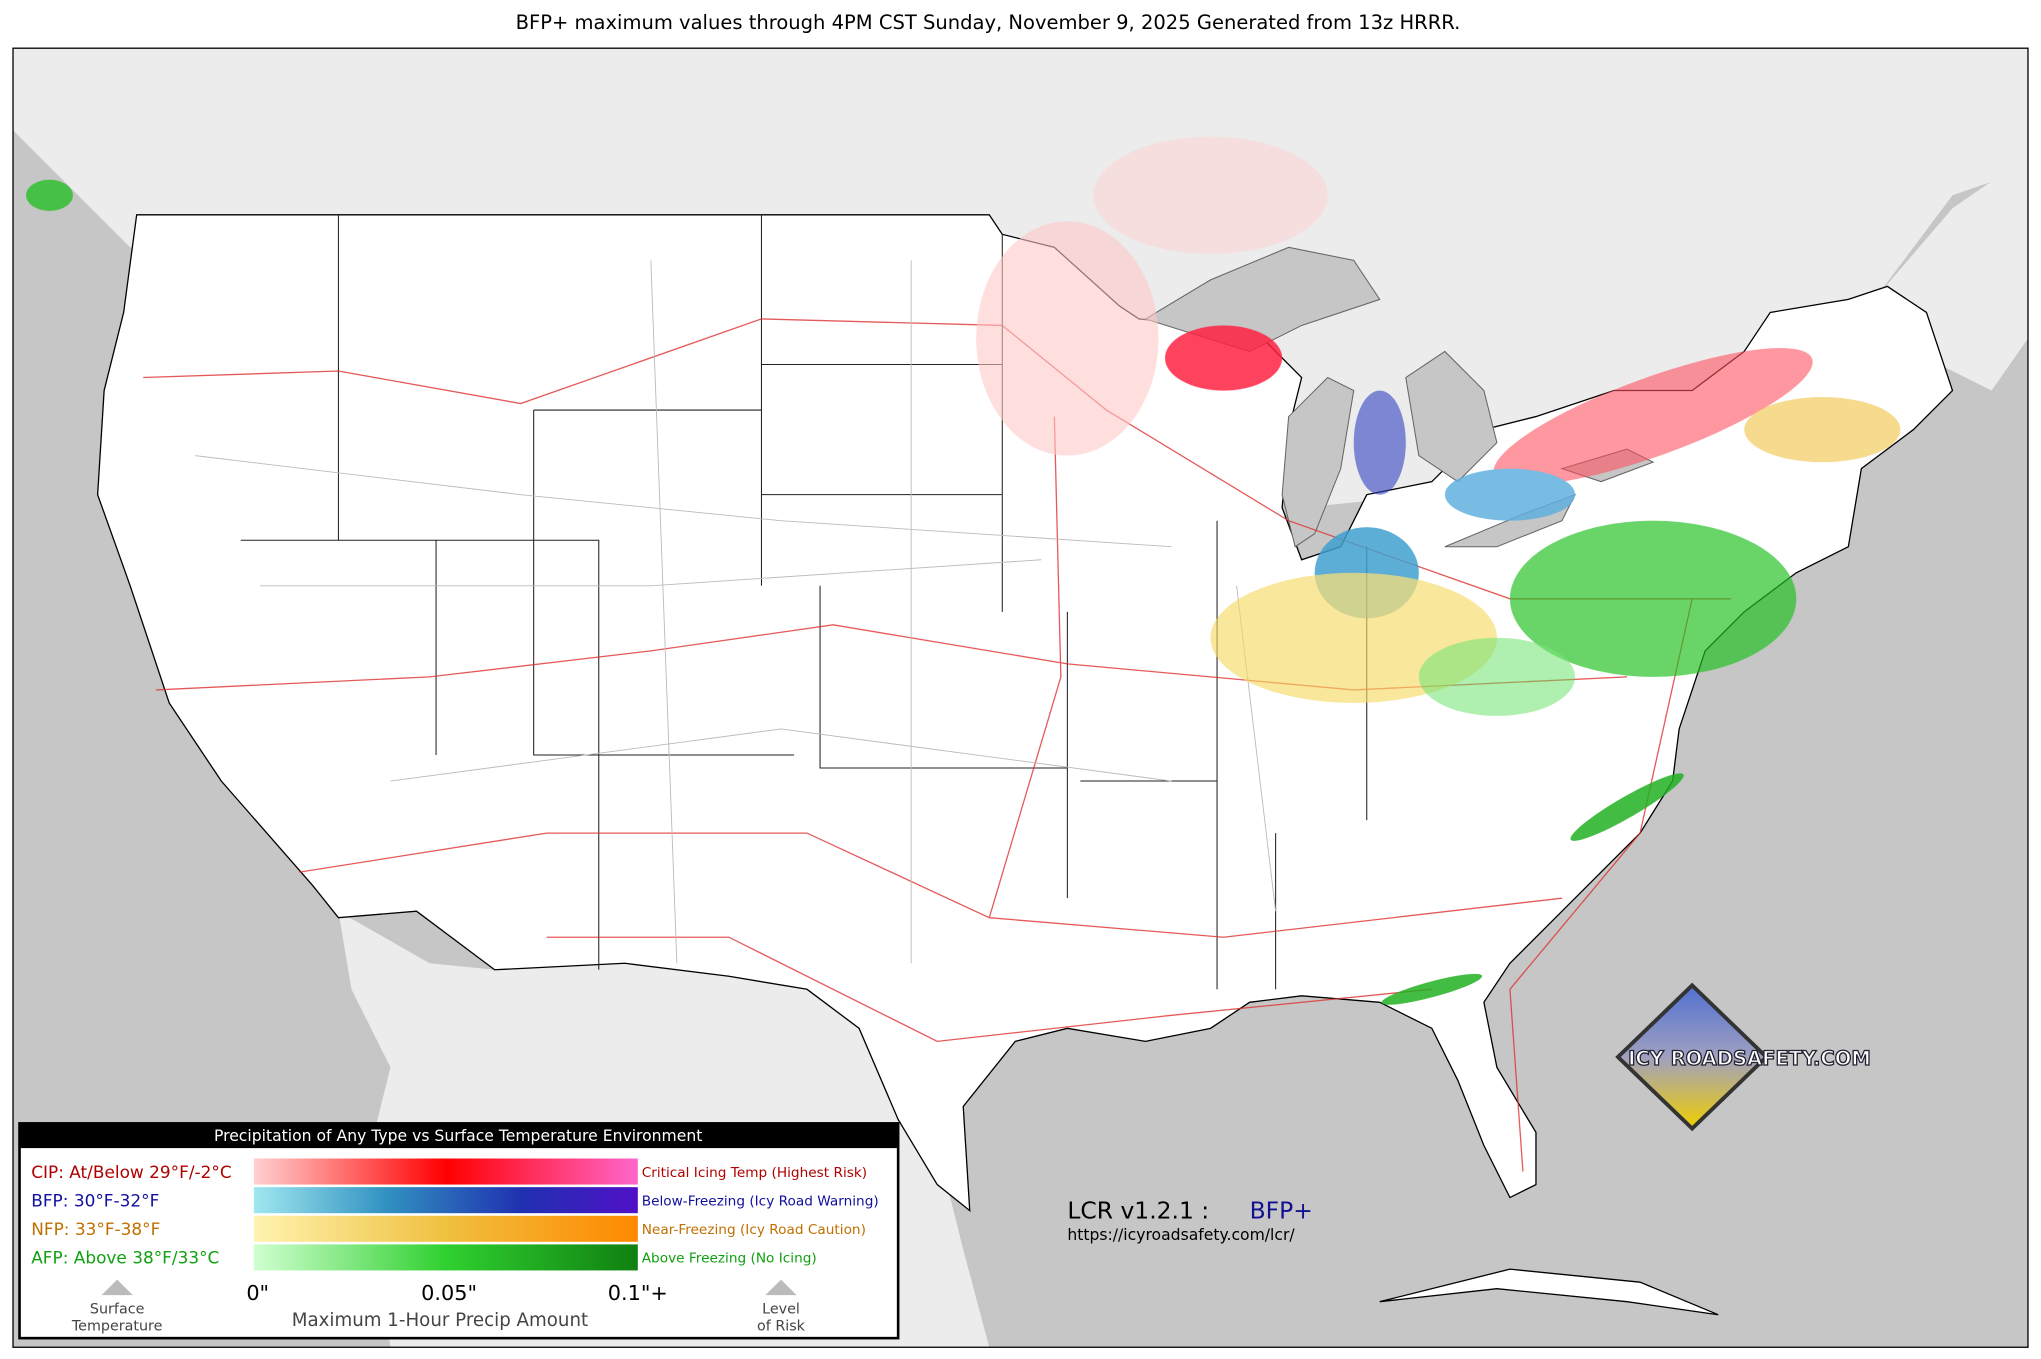 This screenshot has width=2041, height=1359. Describe the element at coordinates (1138, 1210) in the screenshot. I see `product-version: LCR v1.2.1 :` at that location.